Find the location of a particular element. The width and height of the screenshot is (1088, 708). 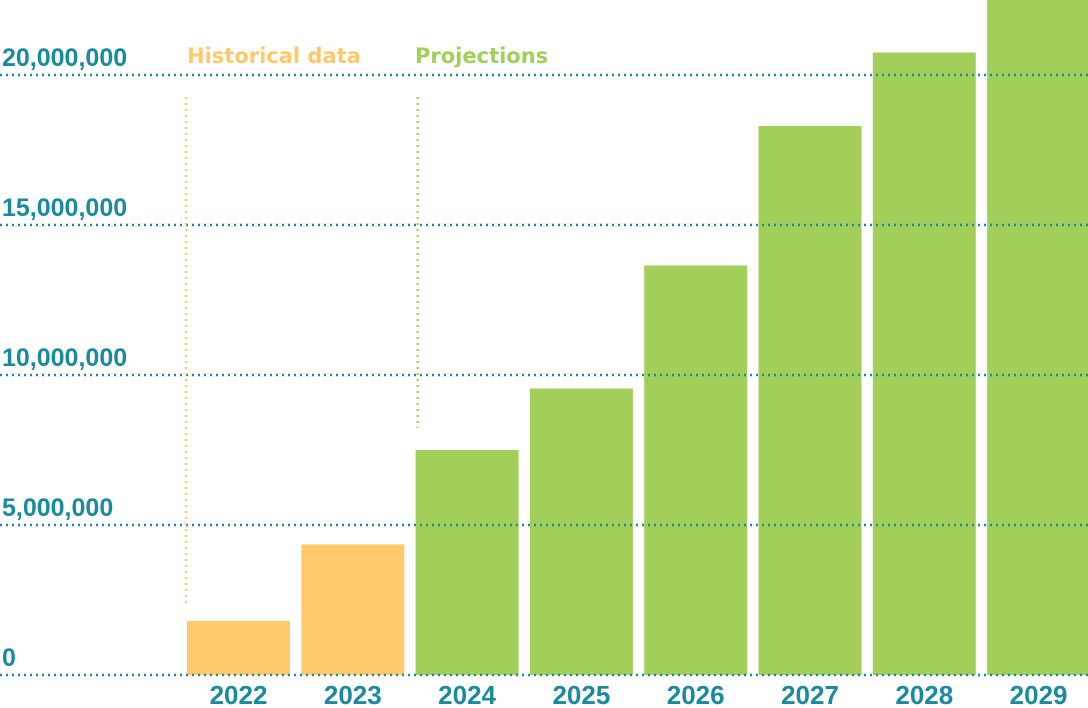

x-tick-label: 2024 is located at coordinates (467, 694).